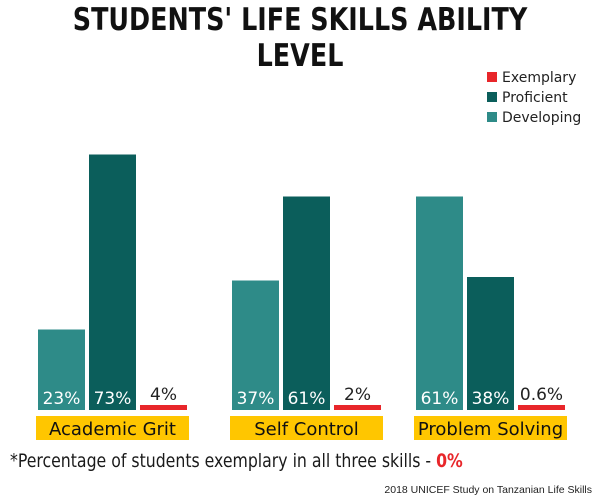  I want to click on data-label-proficient-2: 38%, so click(491, 399).